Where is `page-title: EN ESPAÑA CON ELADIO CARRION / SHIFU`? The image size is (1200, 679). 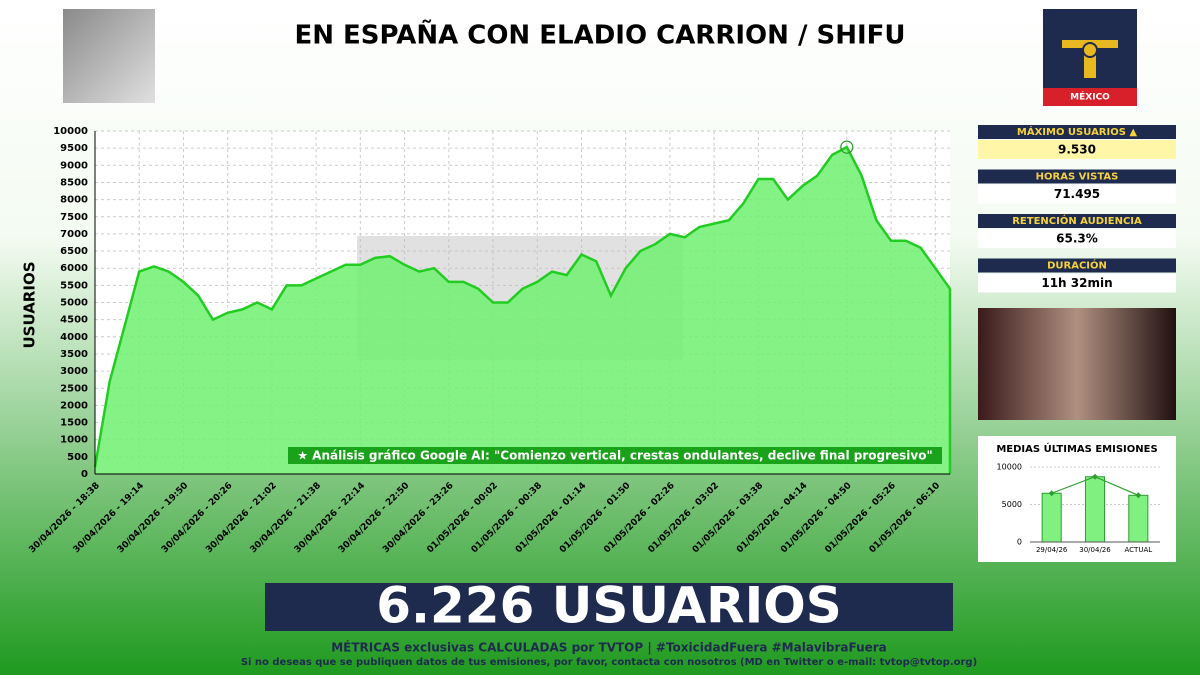 page-title: EN ESPAÑA CON ELADIO CARRION / SHIFU is located at coordinates (599, 35).